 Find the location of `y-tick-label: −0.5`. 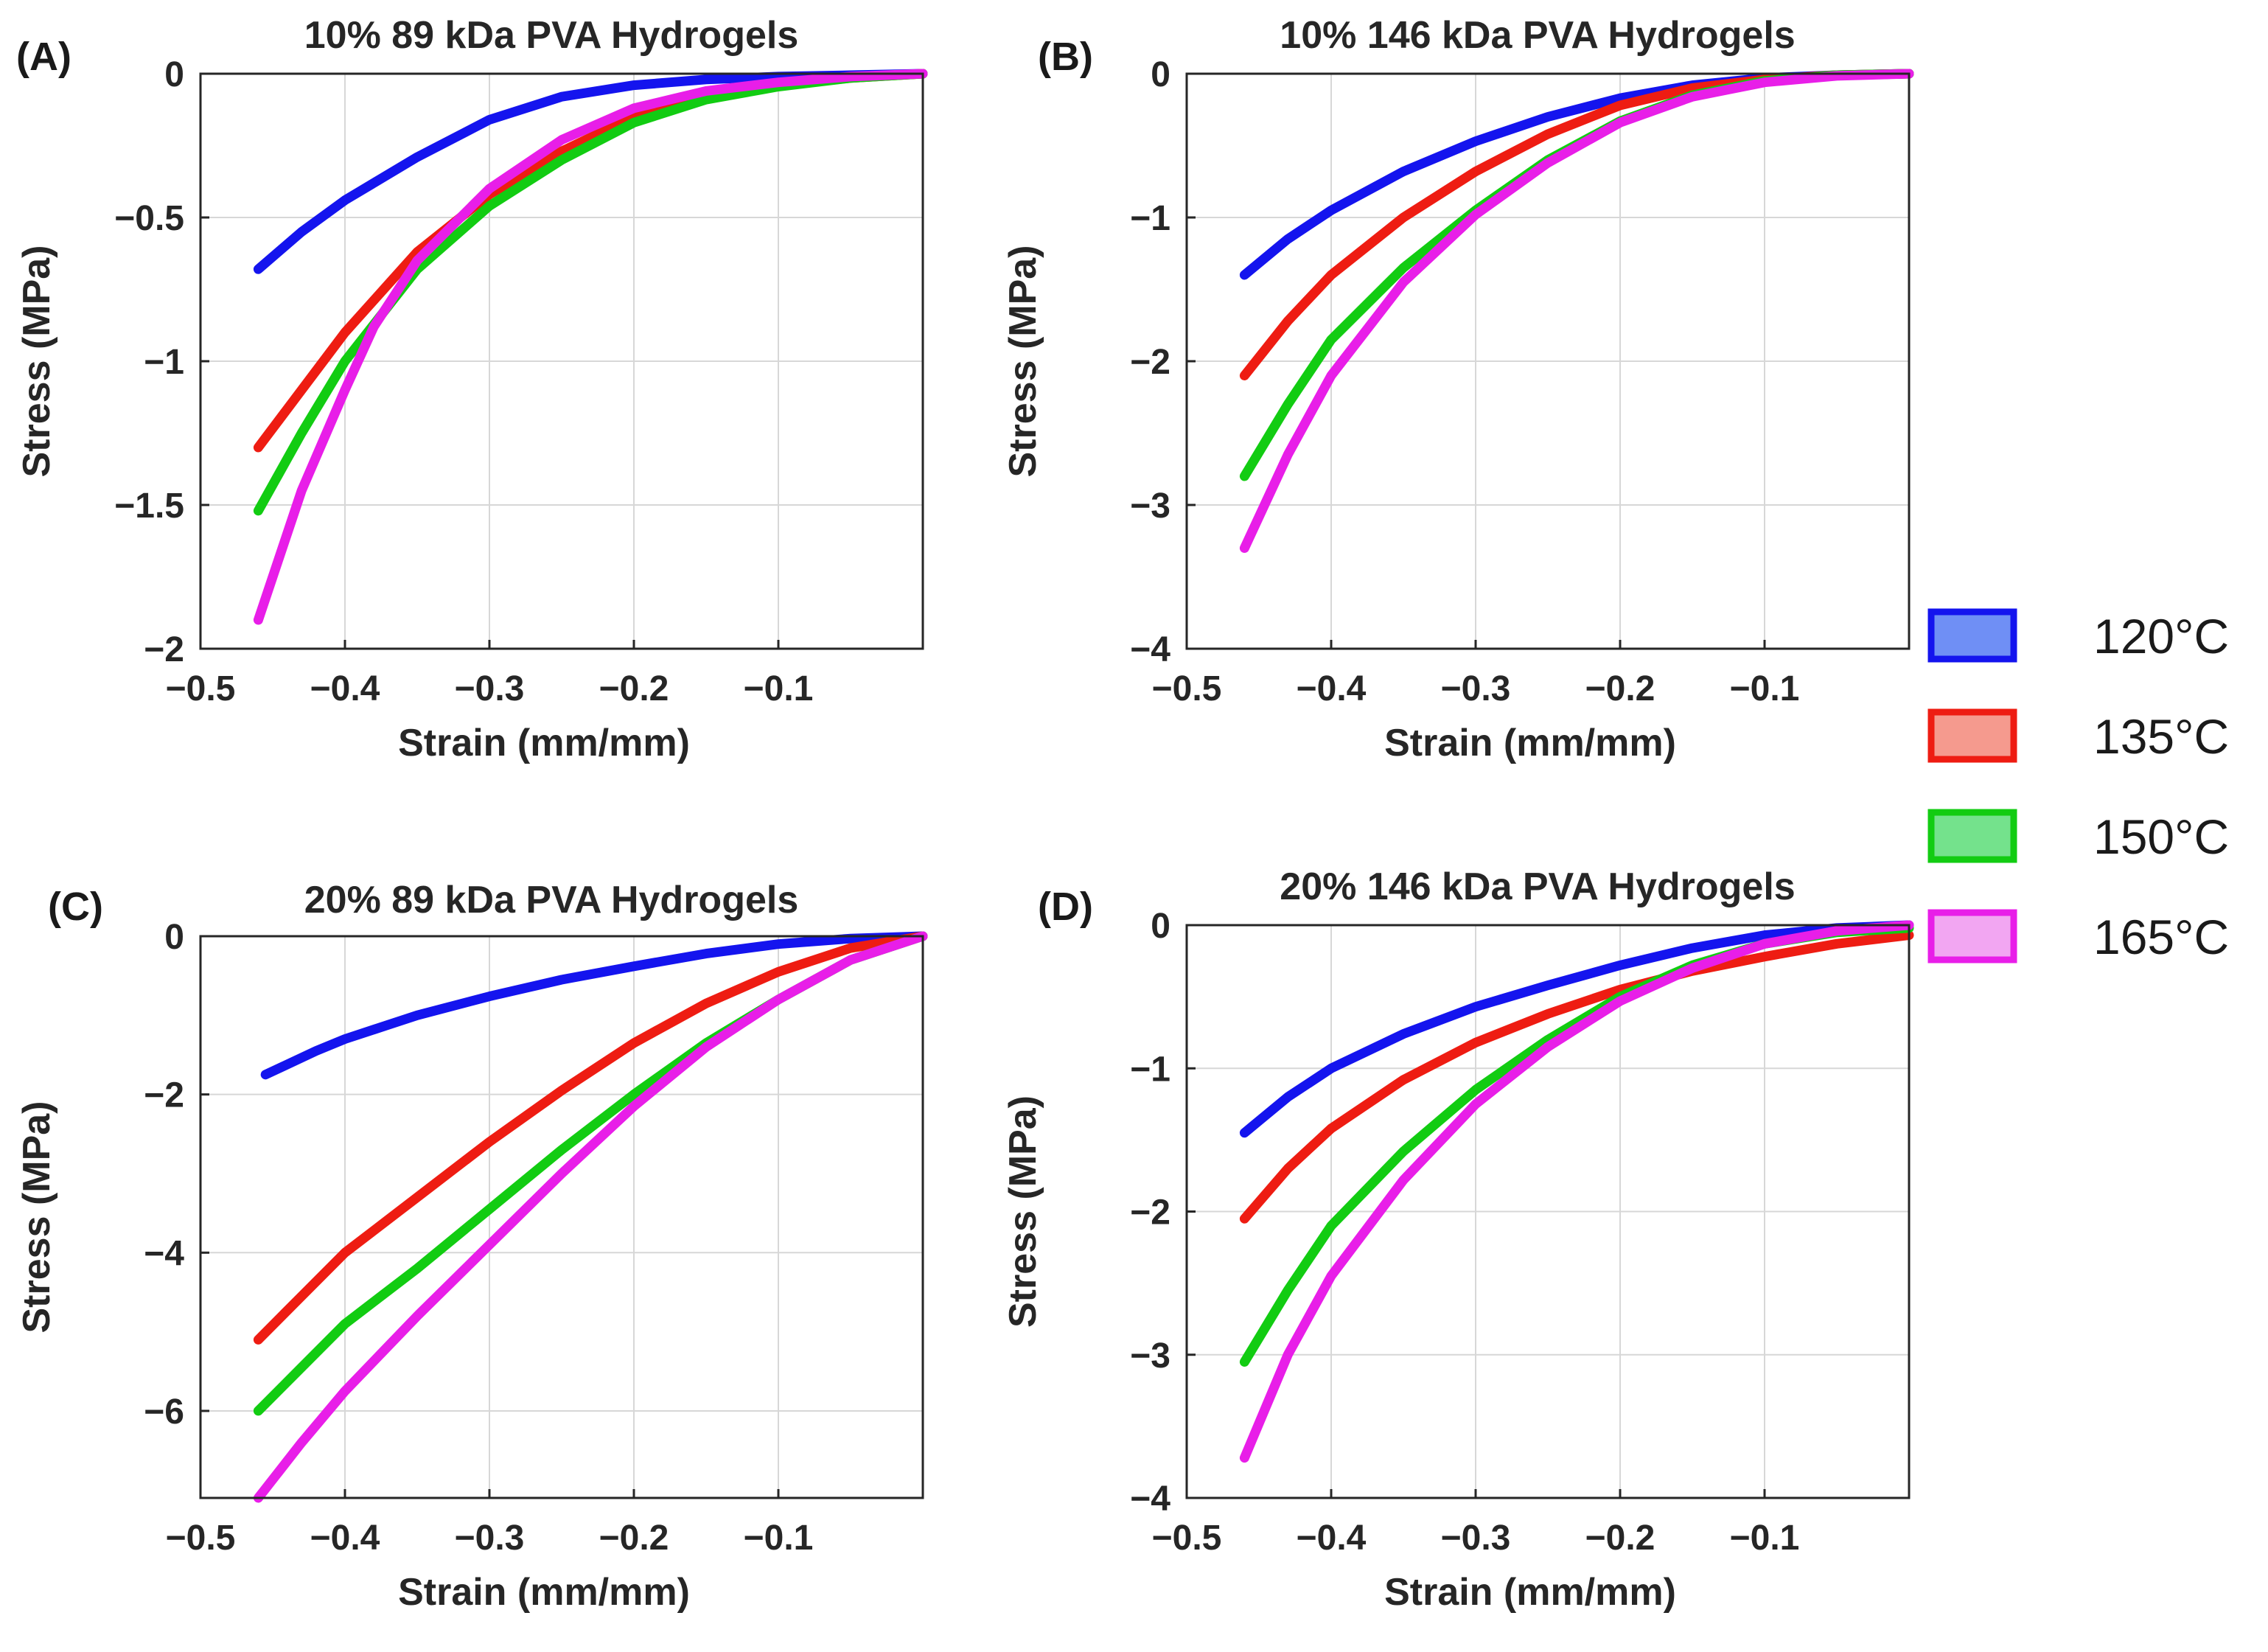

y-tick-label: −0.5 is located at coordinates (149, 218).